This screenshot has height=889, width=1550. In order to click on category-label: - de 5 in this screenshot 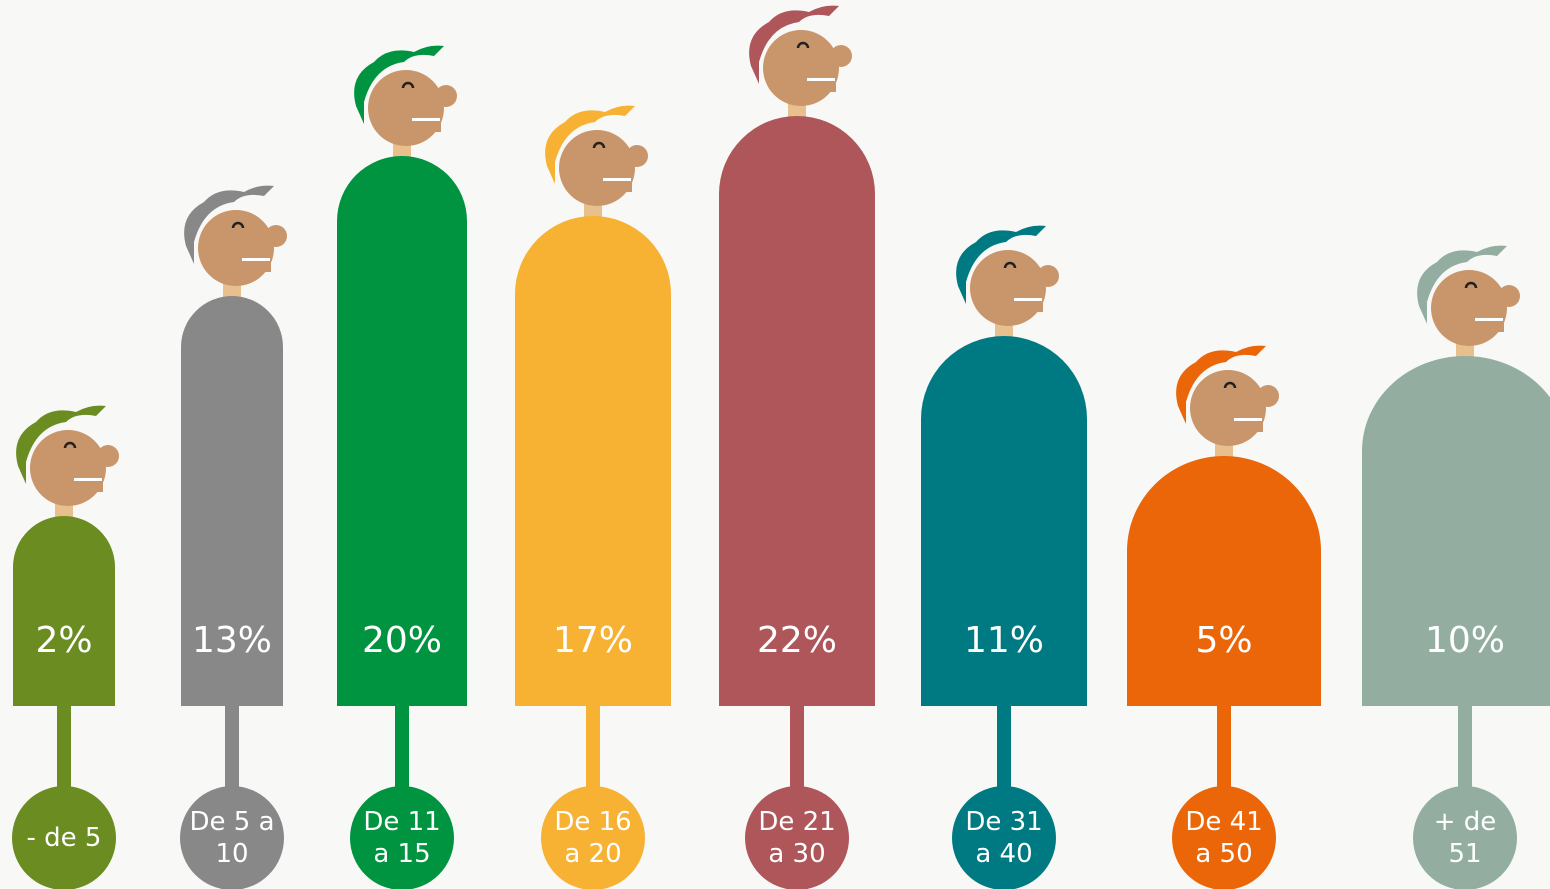, I will do `click(64, 838)`.